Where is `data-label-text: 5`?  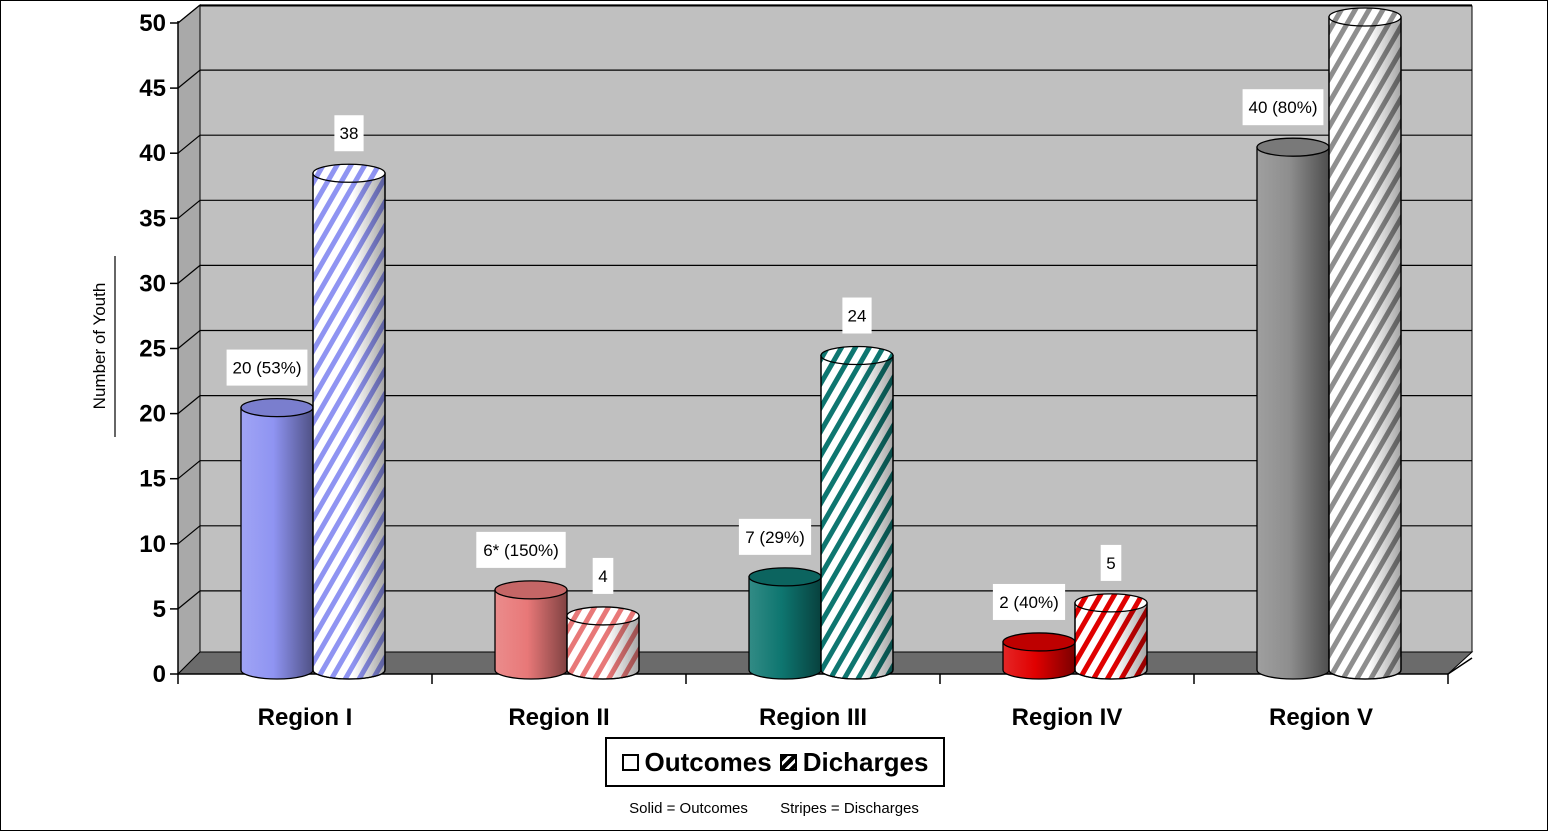 data-label-text: 5 is located at coordinates (1110, 563).